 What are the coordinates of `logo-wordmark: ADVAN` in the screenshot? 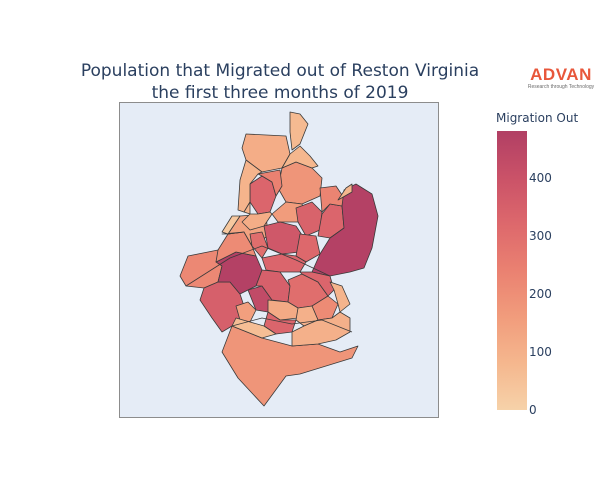 It's located at (561, 74).